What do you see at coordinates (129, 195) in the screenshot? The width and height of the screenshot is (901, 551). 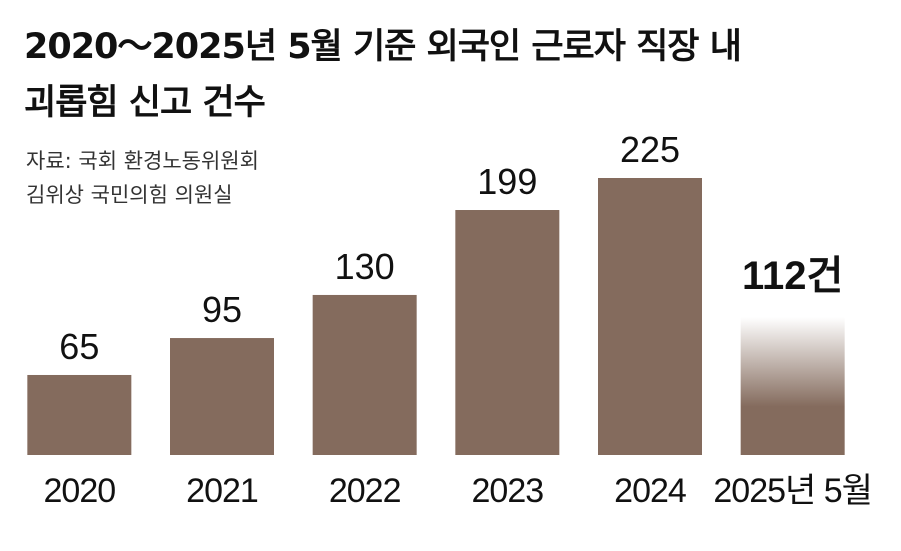 I see `source-note: 김위상 국민의힘 의원실` at bounding box center [129, 195].